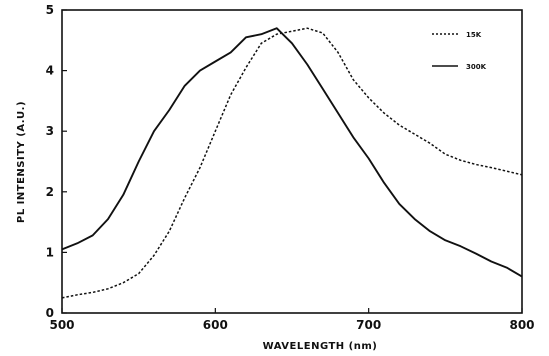  Describe the element at coordinates (21, 162) in the screenshot. I see `y-axis-title: PL INTENSITY (A.U.)` at that location.